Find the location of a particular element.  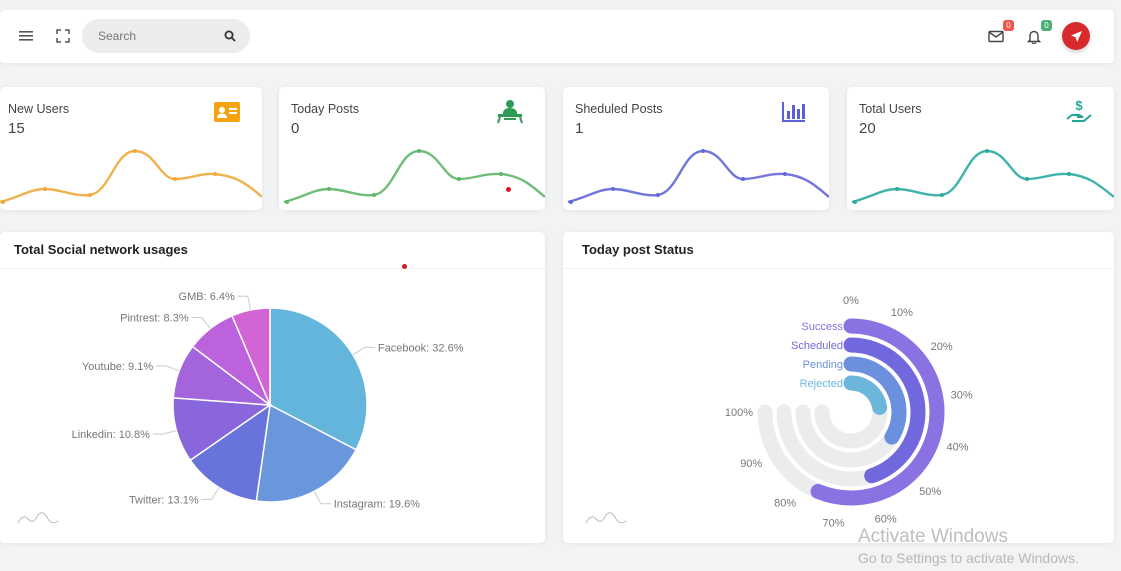

stat-title: New Users is located at coordinates (39, 109).